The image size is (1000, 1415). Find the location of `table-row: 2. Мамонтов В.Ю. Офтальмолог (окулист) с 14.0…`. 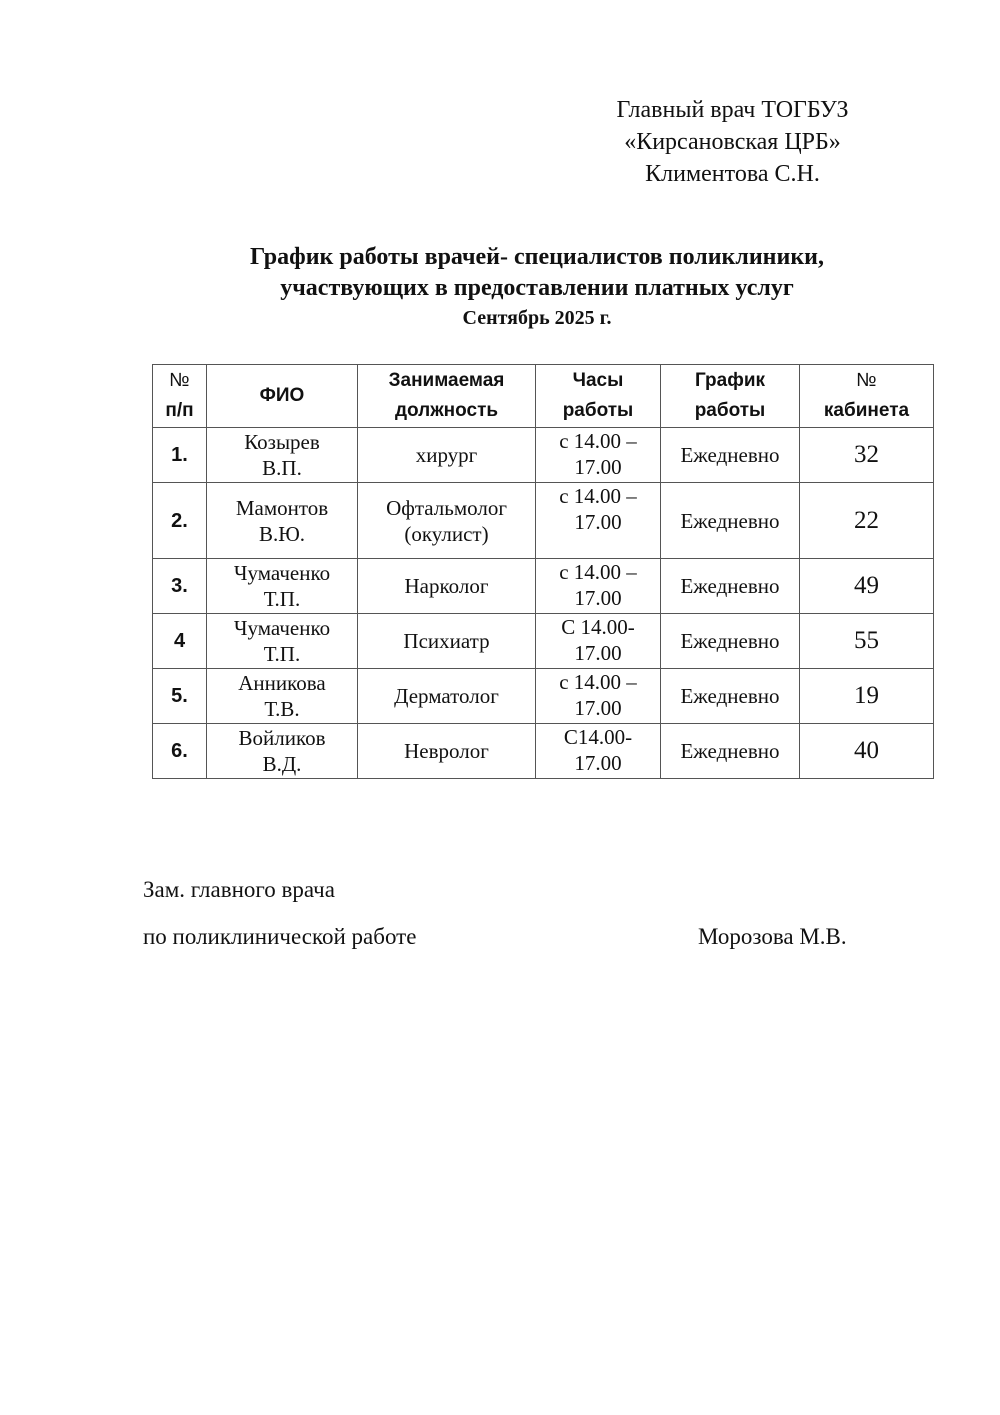

table-row: 2. Мамонтов В.Ю. Офтальмолог (окулист) с 14.0… is located at coordinates (543, 520).